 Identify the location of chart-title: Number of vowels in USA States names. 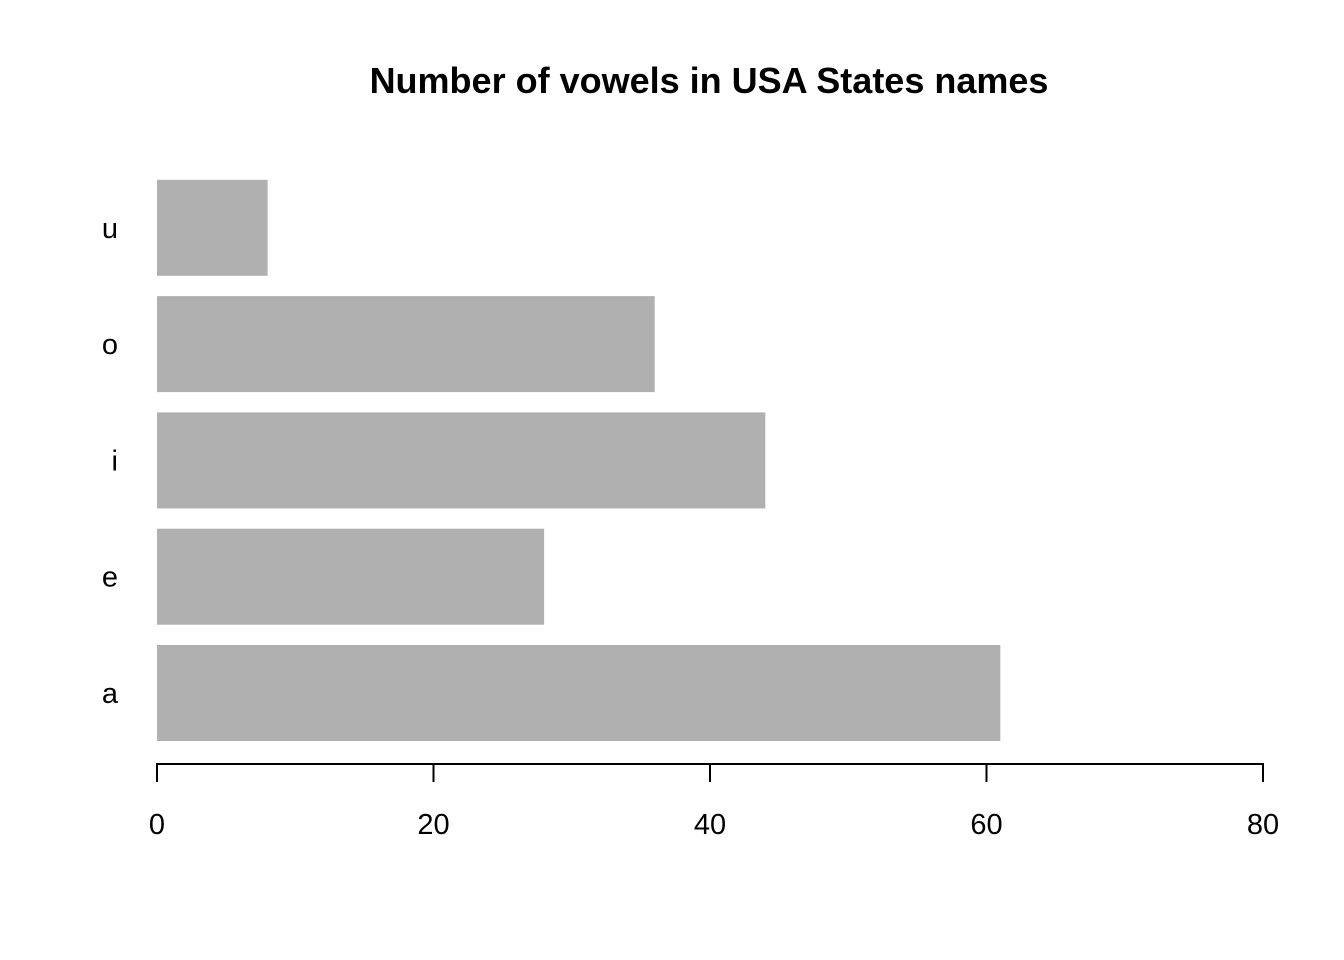
(709, 80).